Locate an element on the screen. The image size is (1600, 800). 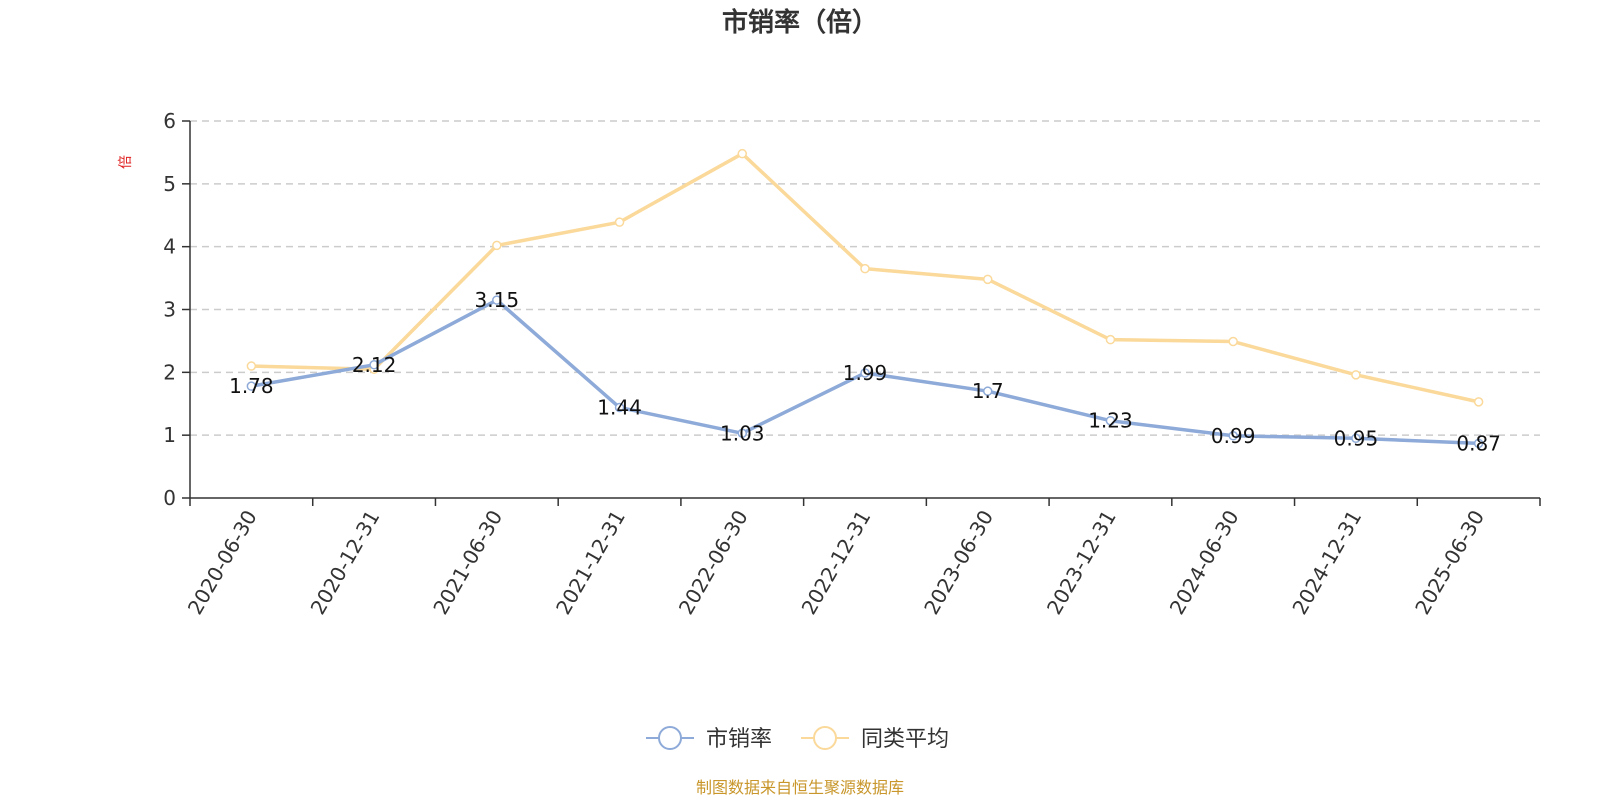
data-label: 1.23 is located at coordinates (1110, 421).